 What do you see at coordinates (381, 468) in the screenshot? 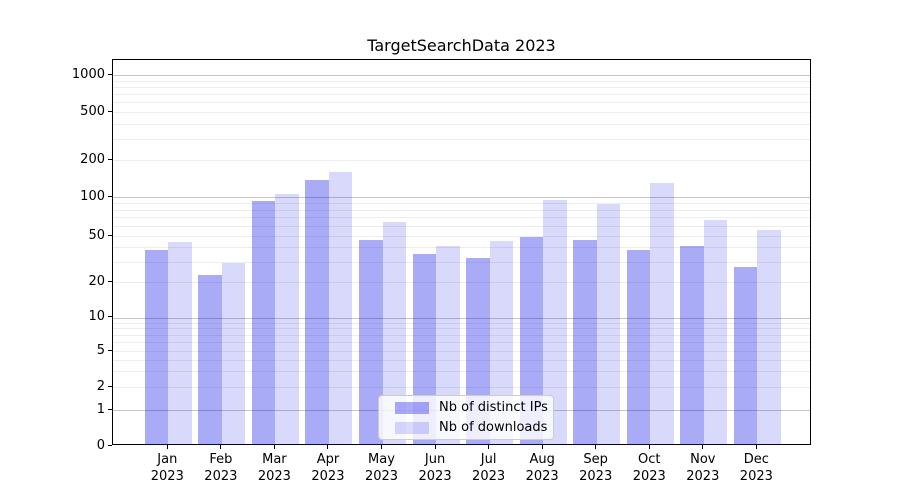
I see `x-tick-label-may: May 2023` at bounding box center [381, 468].